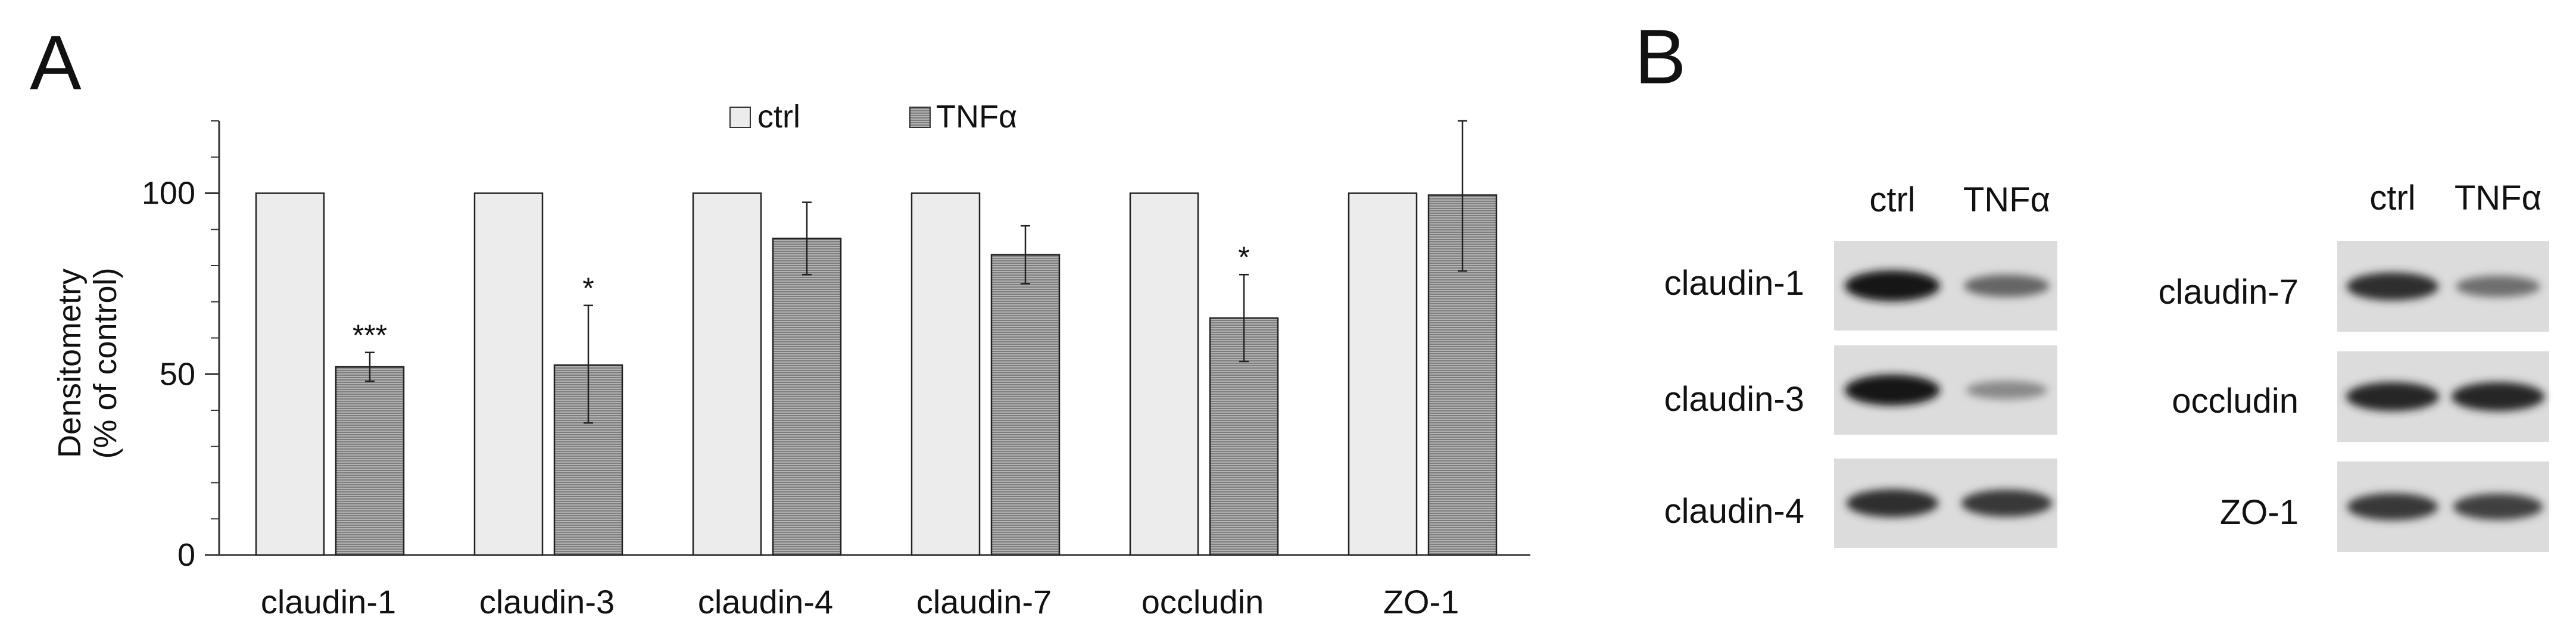  What do you see at coordinates (105, 363) in the screenshot?
I see `y-axis-label-line2: (% of control)` at bounding box center [105, 363].